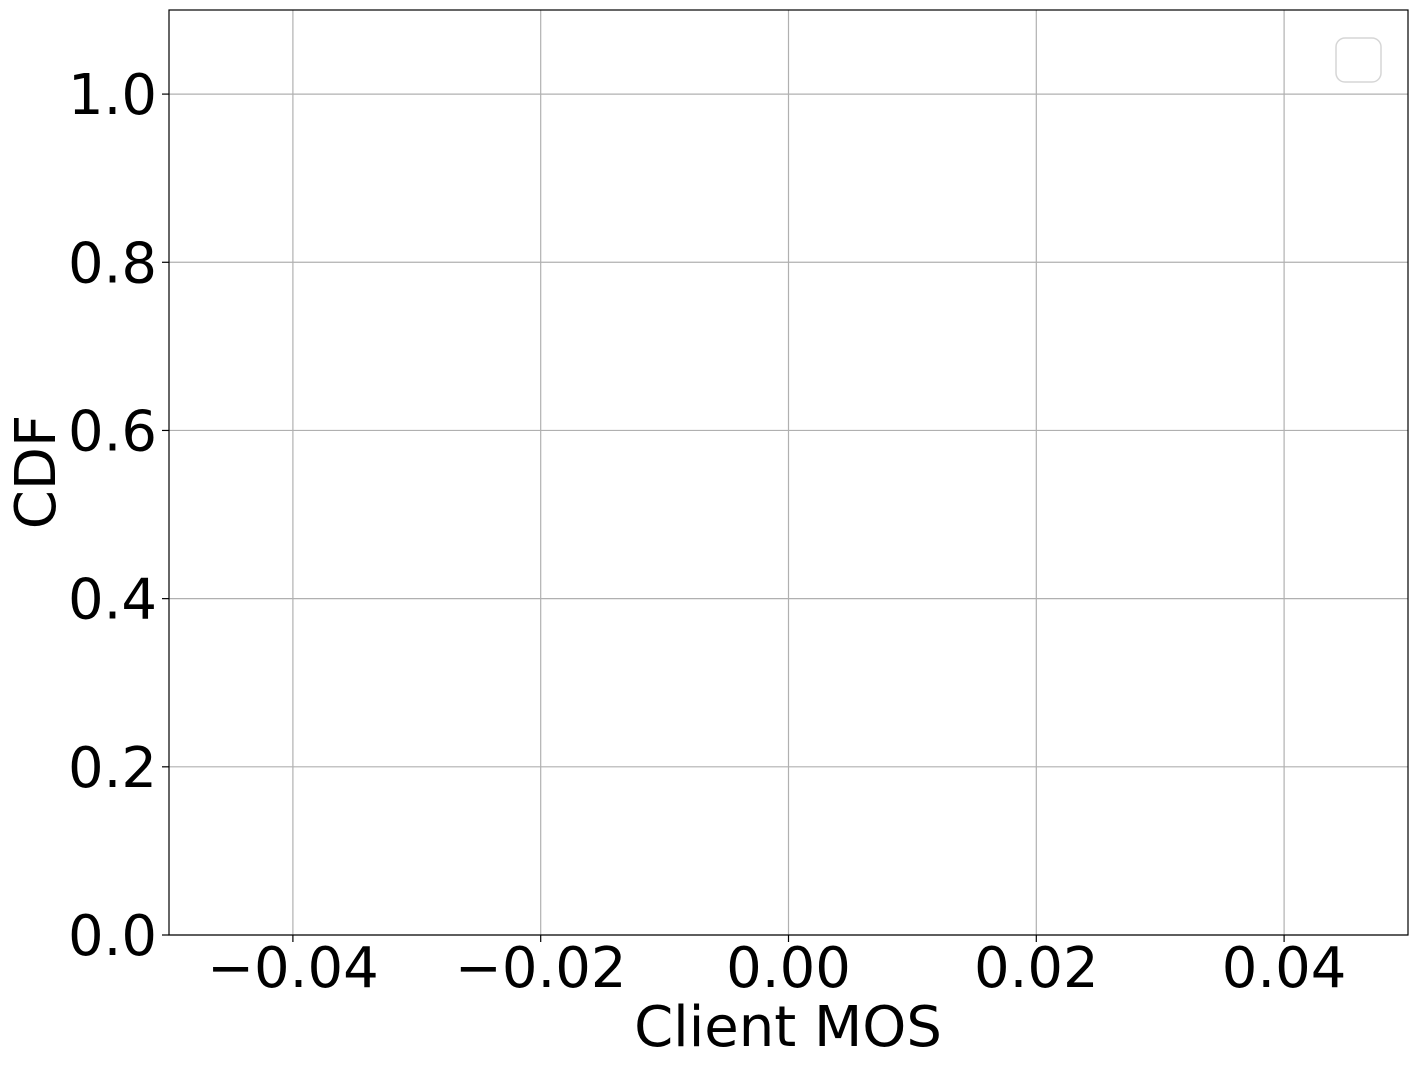 Image resolution: width=1417 pixels, height=1067 pixels. What do you see at coordinates (112, 95) in the screenshot?
I see `y-tick-label: 1.0` at bounding box center [112, 95].